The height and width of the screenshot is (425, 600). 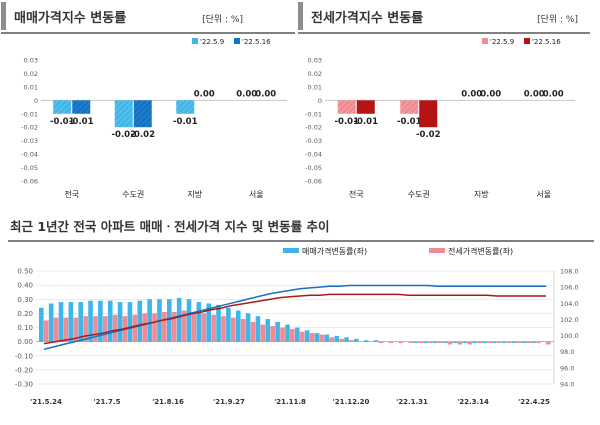 I want to click on y-right-tick-label: 106.0, so click(x=569, y=288).